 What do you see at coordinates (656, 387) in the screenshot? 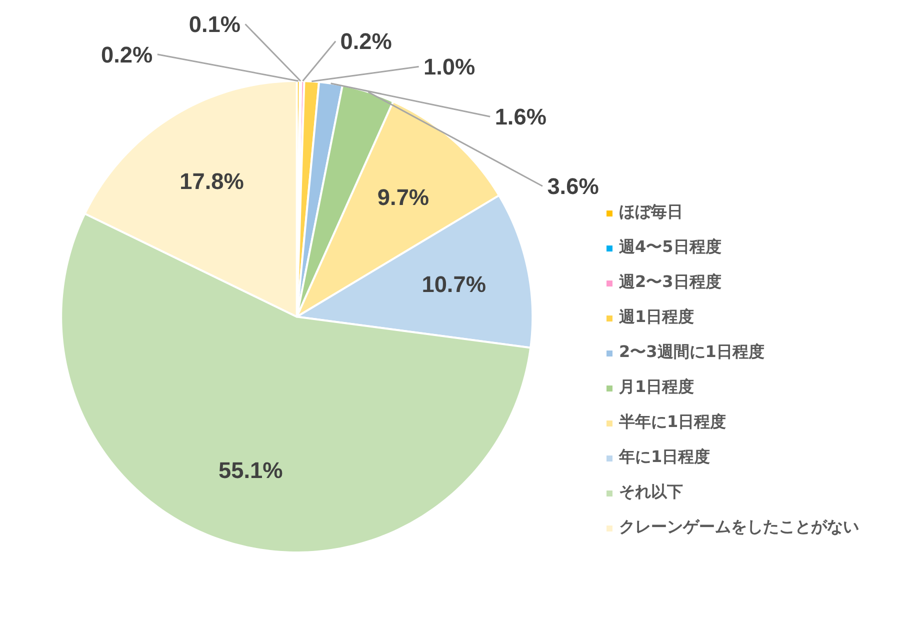
I see `legend-label: 月1日程度` at bounding box center [656, 387].